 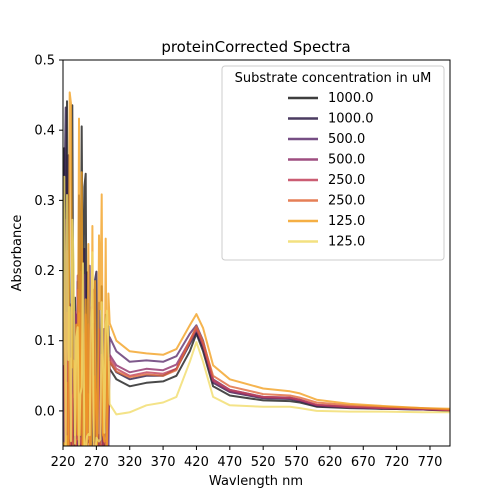 I want to click on x-tick-label: 220, so click(x=63, y=462).